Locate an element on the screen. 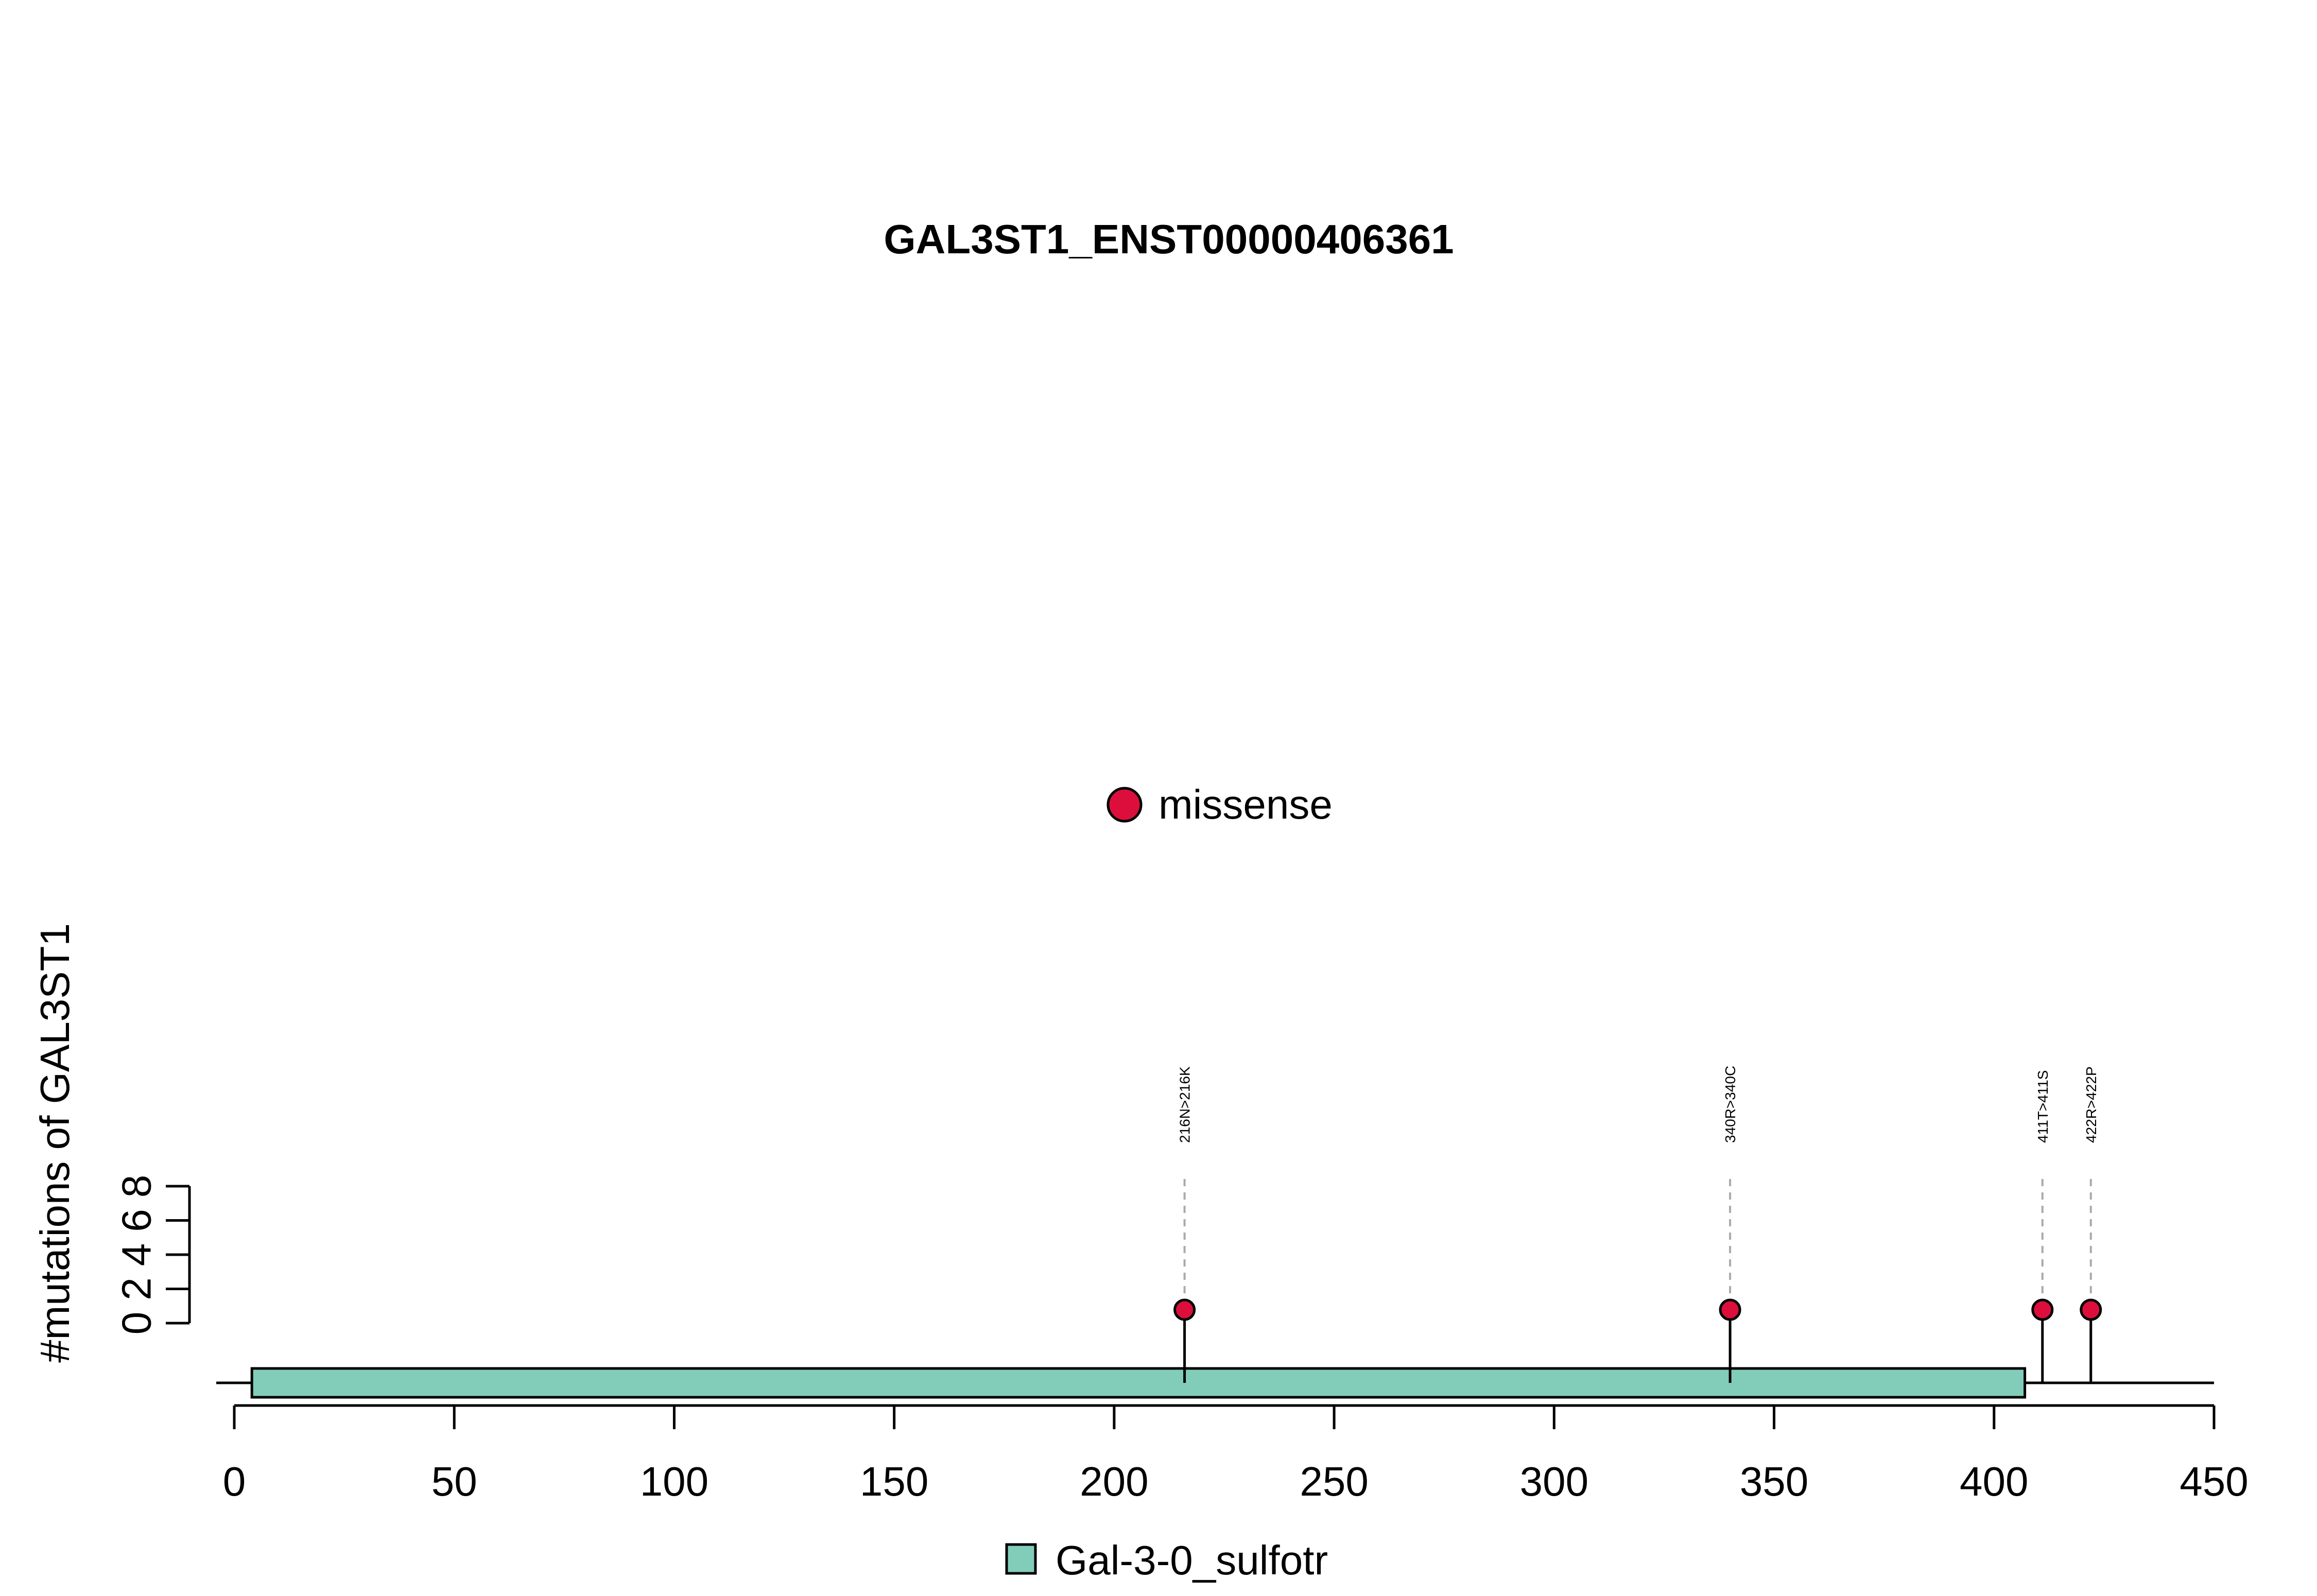 The image size is (2317, 1596). mutation-422-label: 422R>422P is located at coordinates (2091, 1104).